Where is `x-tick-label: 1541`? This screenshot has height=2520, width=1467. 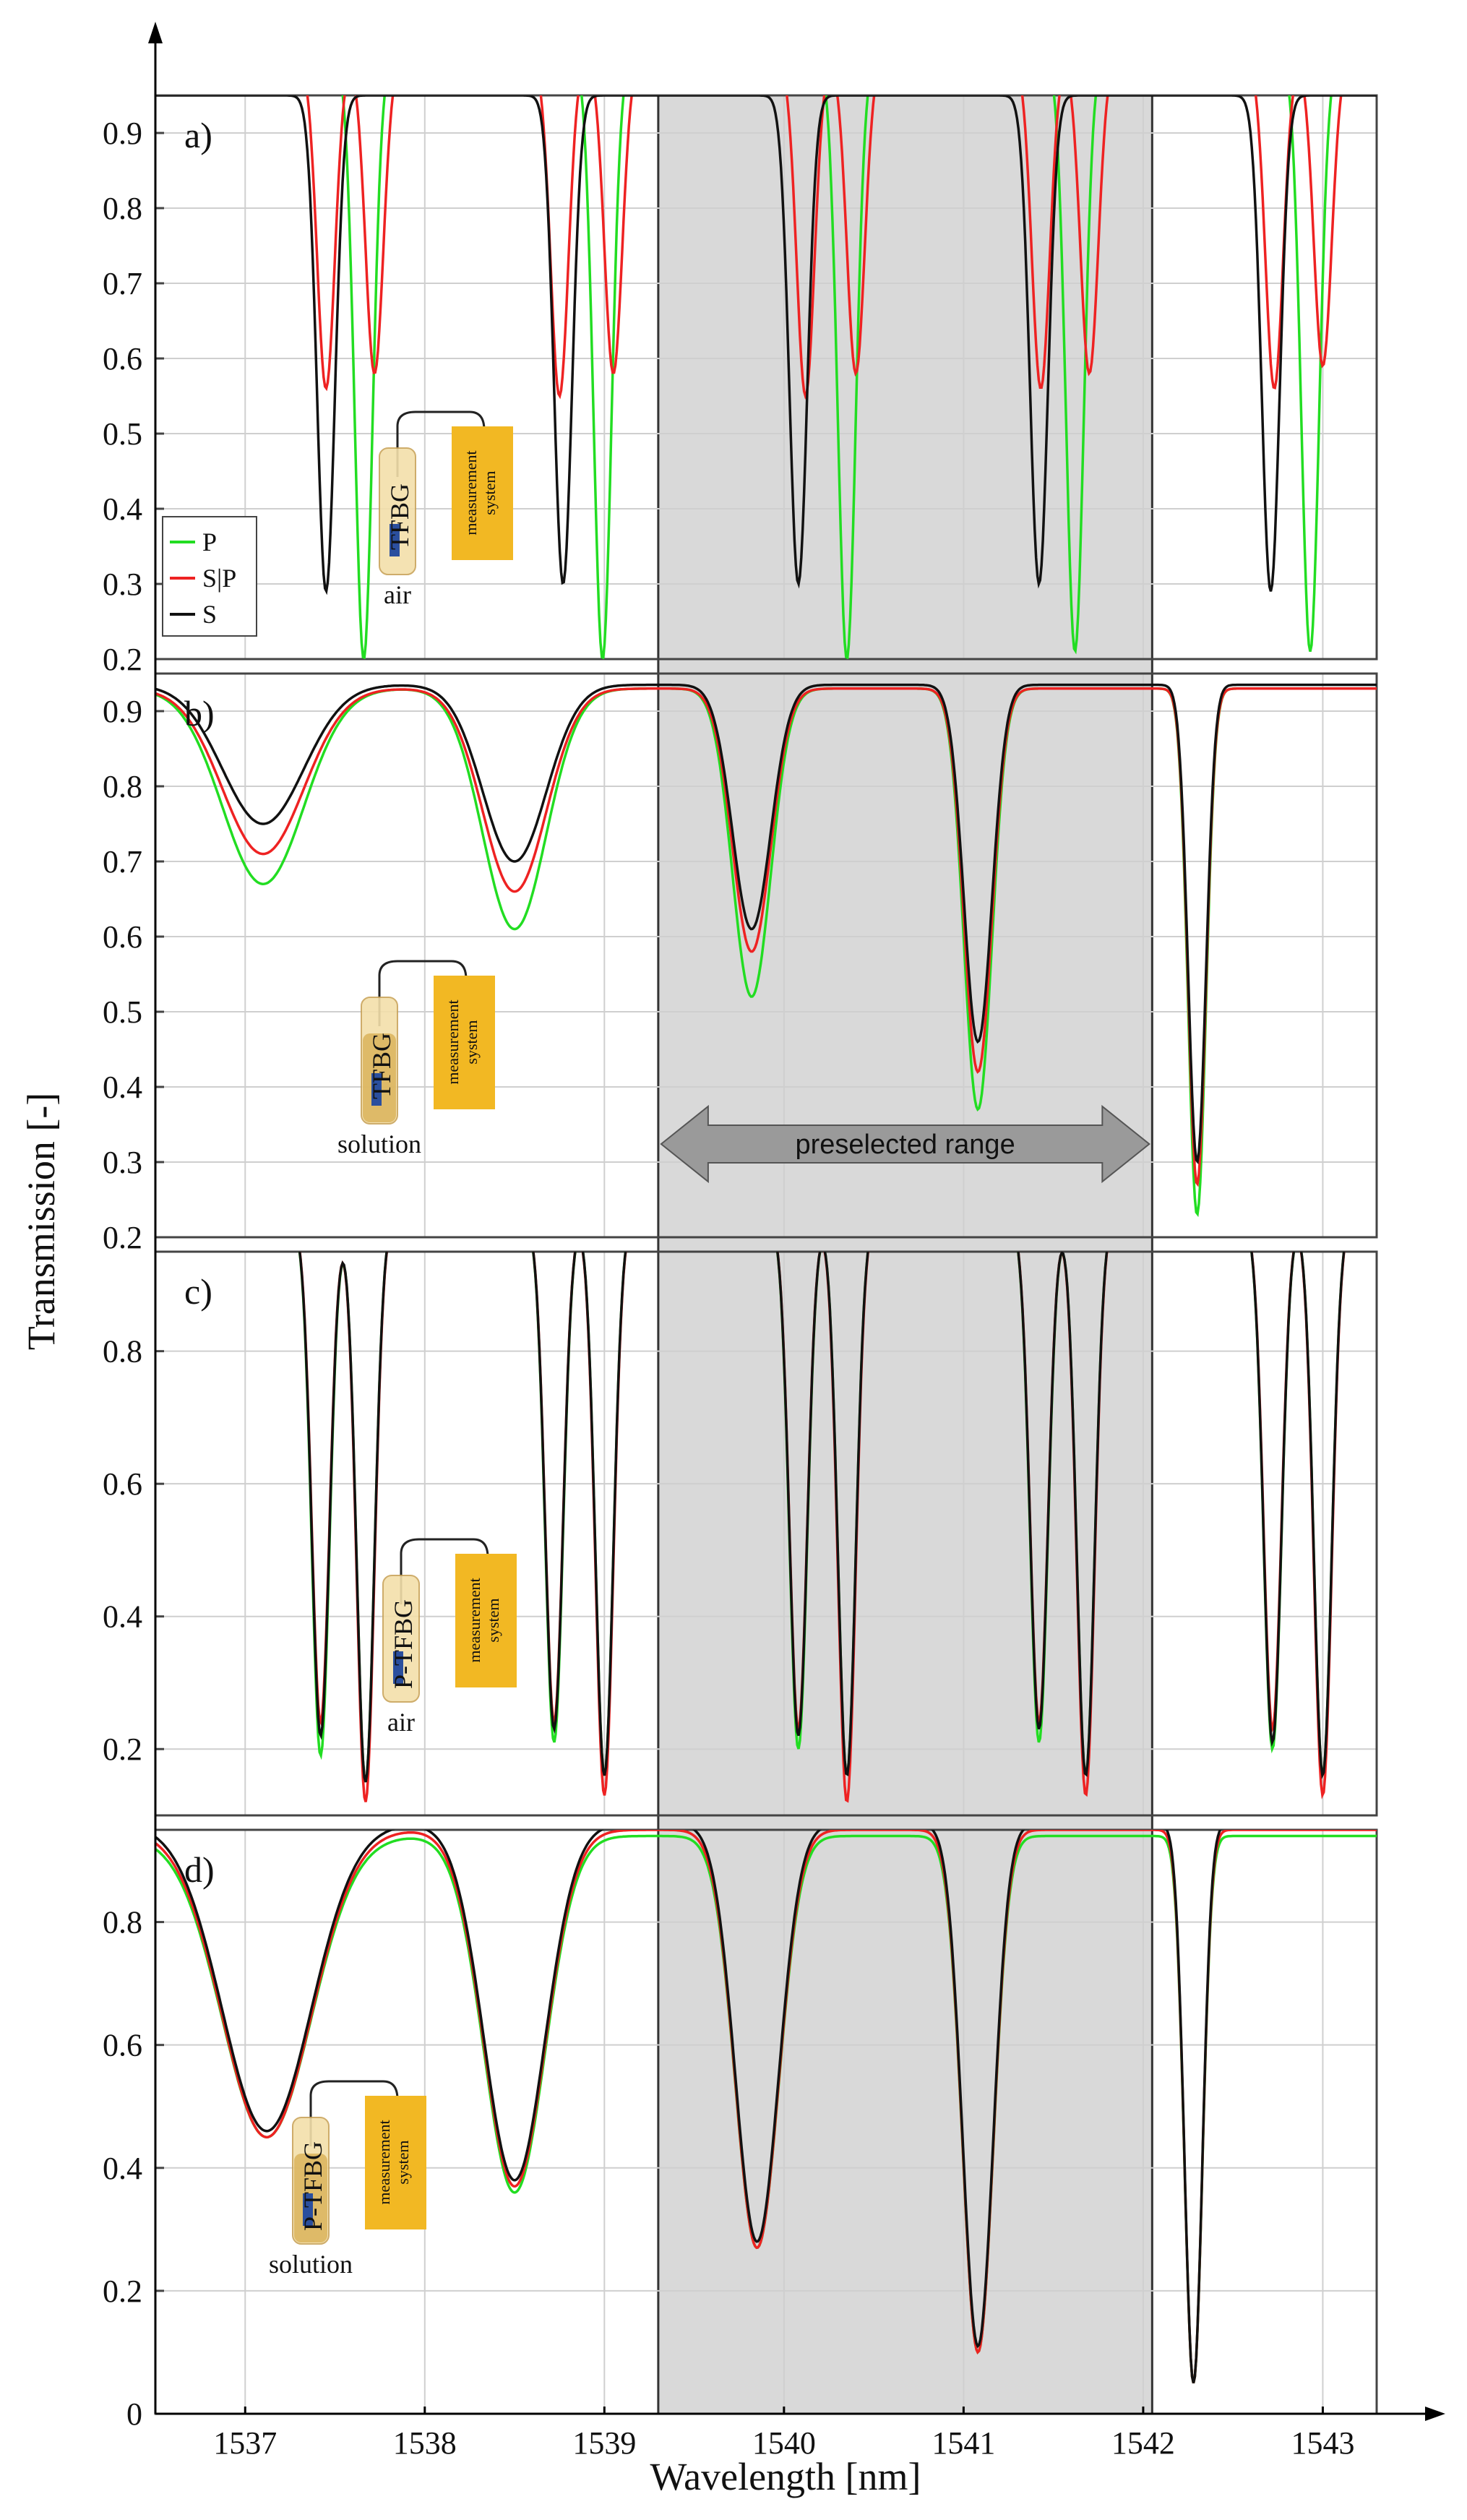
x-tick-label: 1541 is located at coordinates (963, 2443).